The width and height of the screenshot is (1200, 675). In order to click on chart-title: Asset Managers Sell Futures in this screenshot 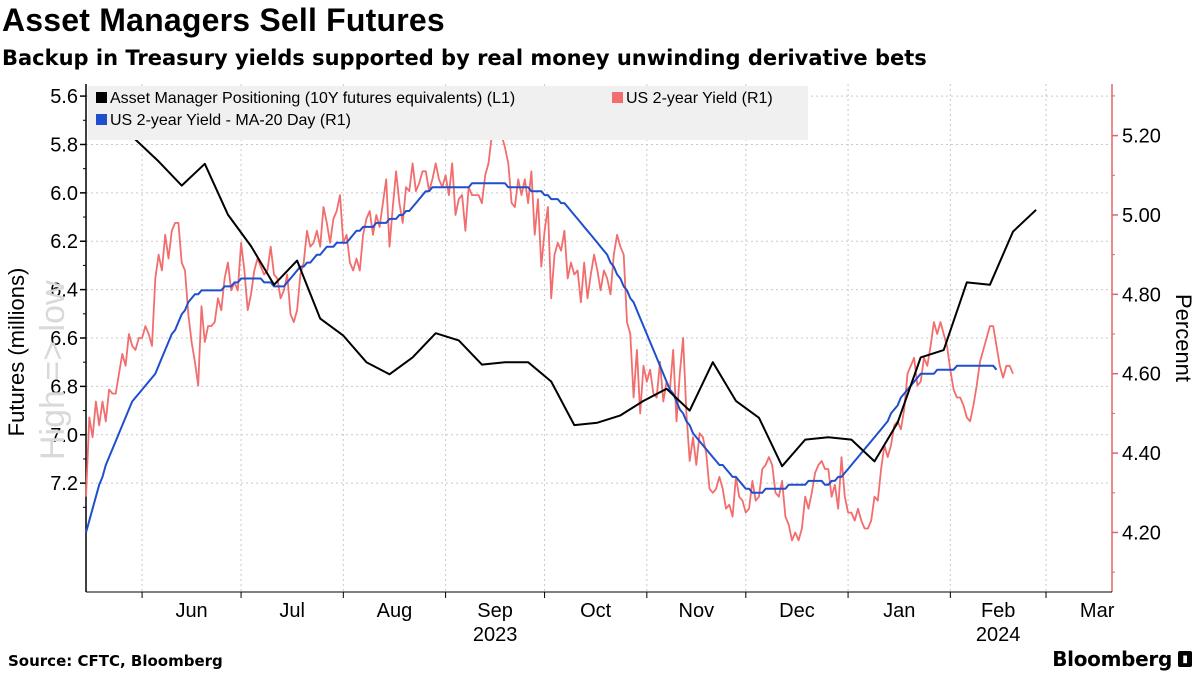, I will do `click(223, 20)`.